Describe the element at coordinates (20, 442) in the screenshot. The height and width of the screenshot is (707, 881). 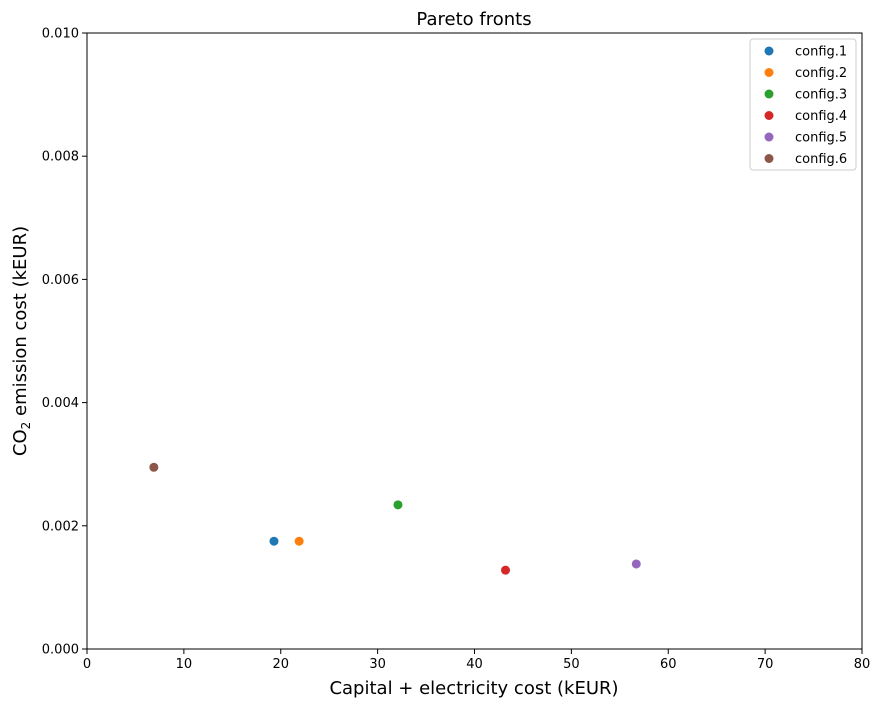
I see `y-axis-label-prefix: CO` at that location.